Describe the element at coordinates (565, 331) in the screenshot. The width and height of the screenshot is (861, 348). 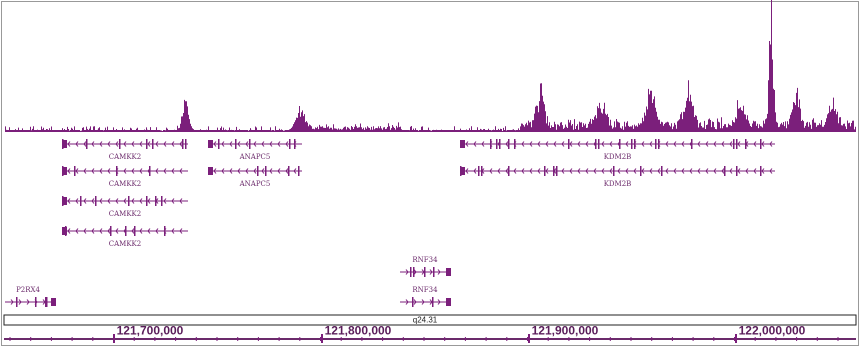
I see `position-label: 121,900,000` at that location.